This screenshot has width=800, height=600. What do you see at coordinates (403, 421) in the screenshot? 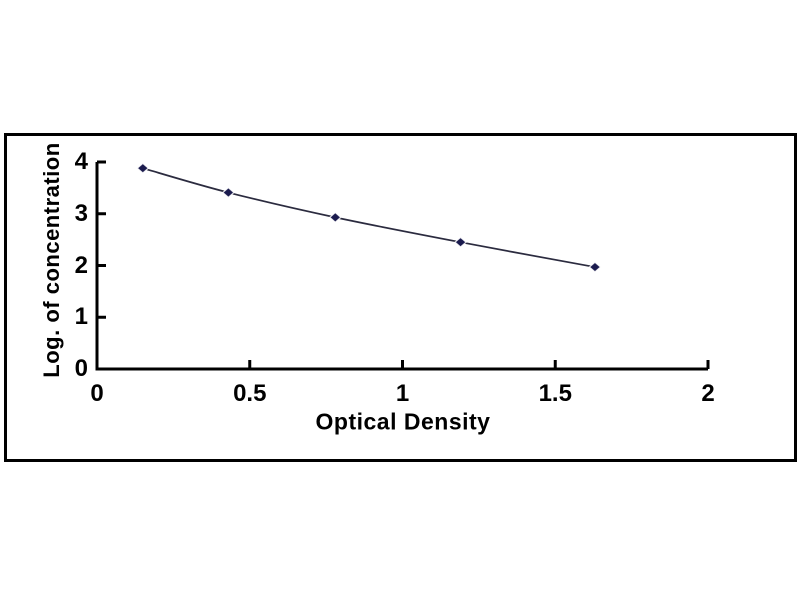
I see `x-axis-title: Optical Density` at bounding box center [403, 421].